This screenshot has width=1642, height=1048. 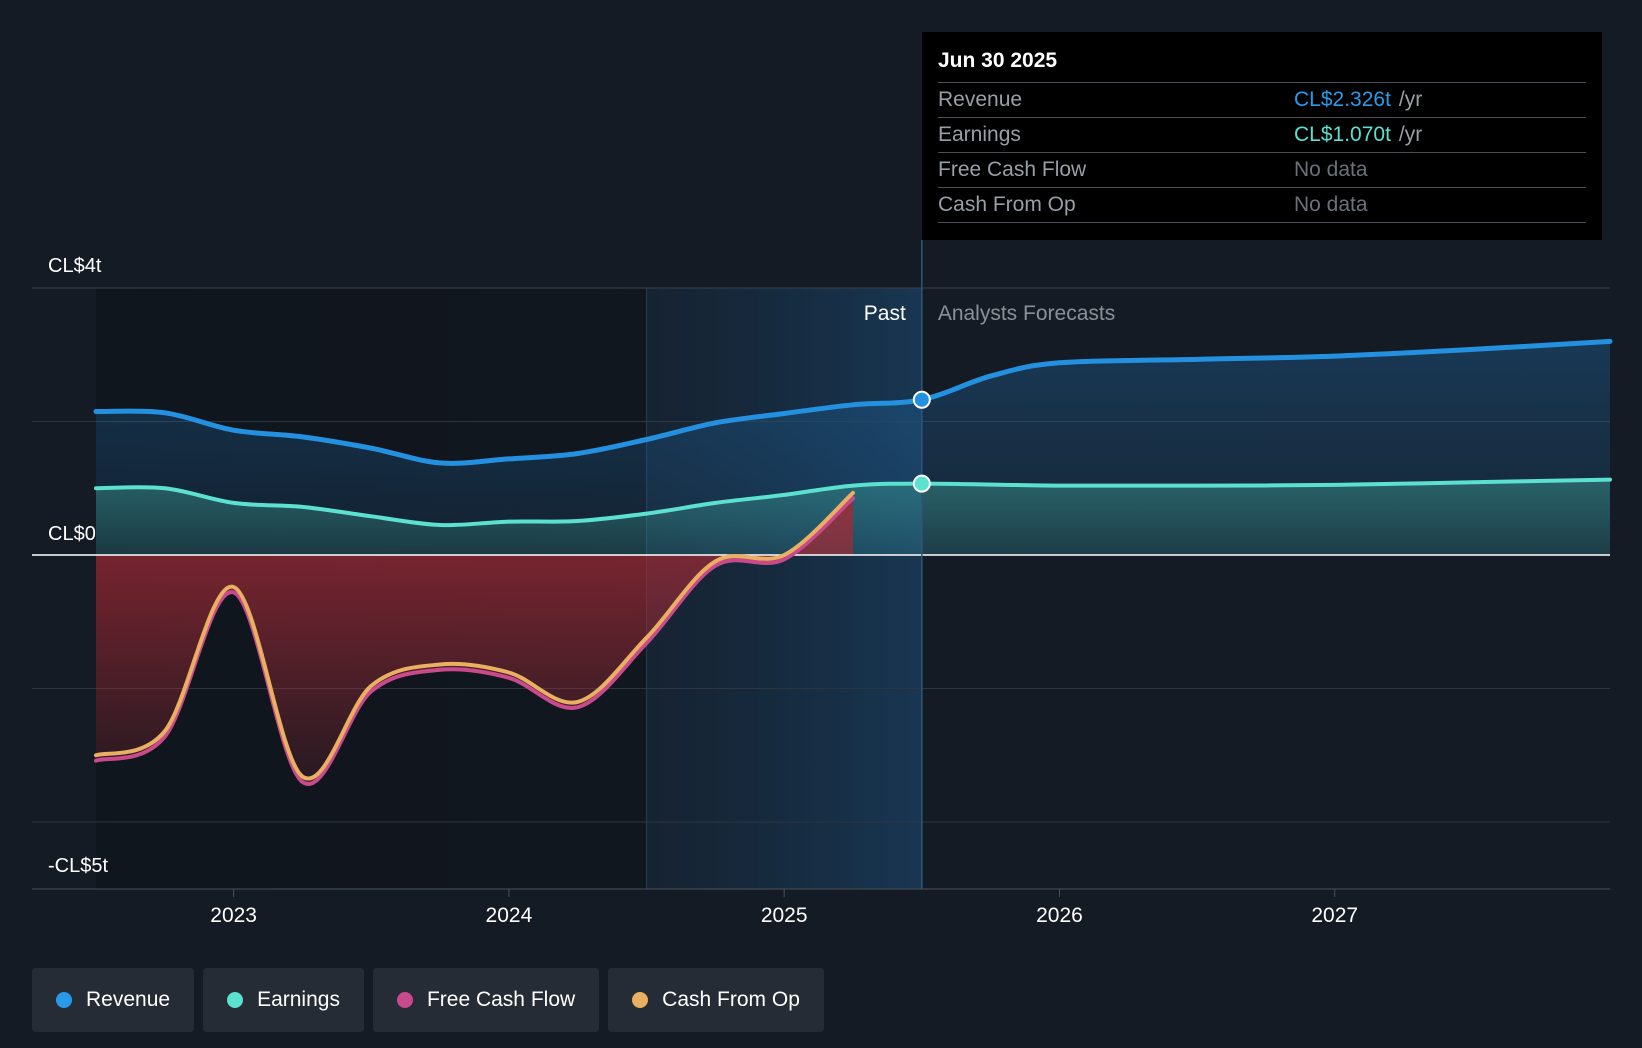 I want to click on x-tick-label: 2026, so click(x=1059, y=915).